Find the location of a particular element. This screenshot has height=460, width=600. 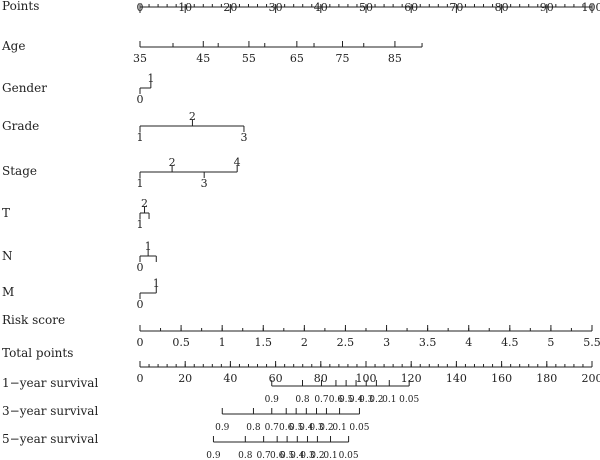

risk-score-tick-label: 5 is located at coordinates (550, 342).